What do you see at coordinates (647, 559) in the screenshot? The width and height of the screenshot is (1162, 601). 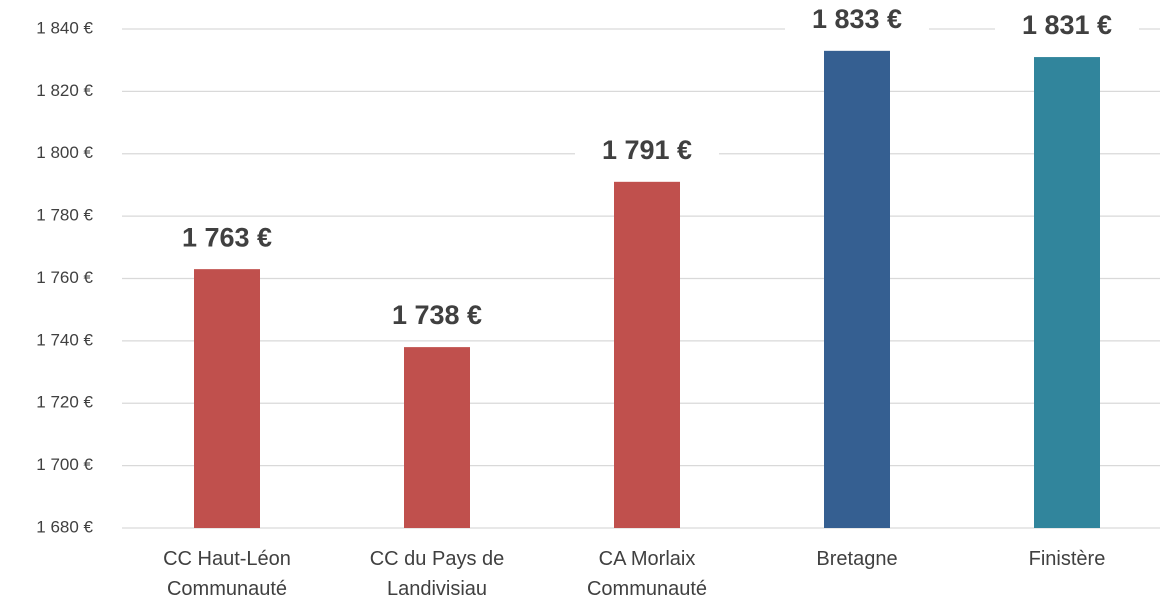 I see `x-tick-label-line: CA Morlaix` at bounding box center [647, 559].